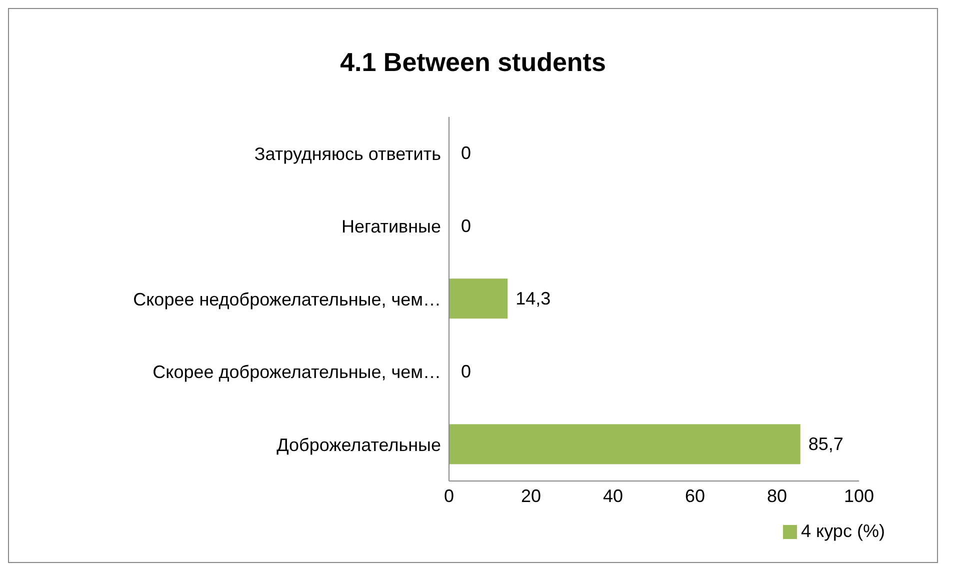  I want to click on x-tick-label: 100, so click(859, 496).